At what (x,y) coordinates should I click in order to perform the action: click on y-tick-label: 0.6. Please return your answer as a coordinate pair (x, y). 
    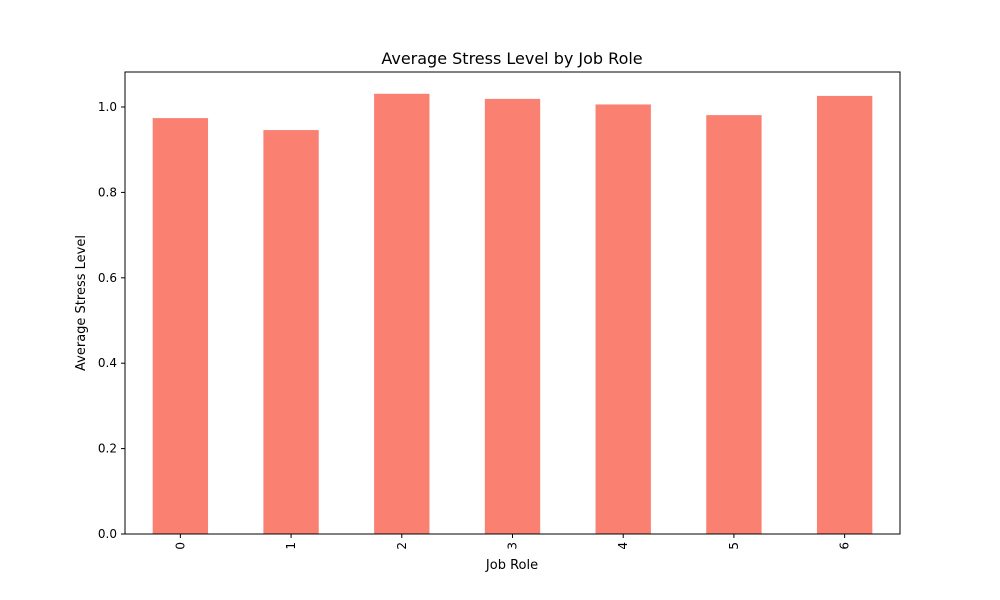
    Looking at the image, I should click on (107, 278).